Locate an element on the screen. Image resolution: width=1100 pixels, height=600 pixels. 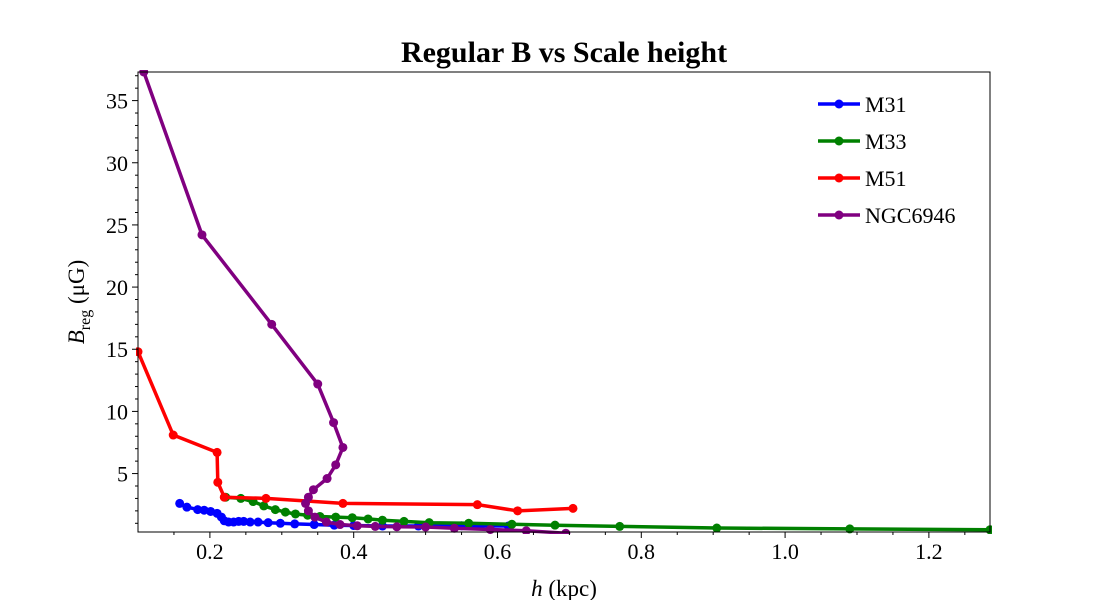
y-tick-label: 20 is located at coordinates (117, 287).